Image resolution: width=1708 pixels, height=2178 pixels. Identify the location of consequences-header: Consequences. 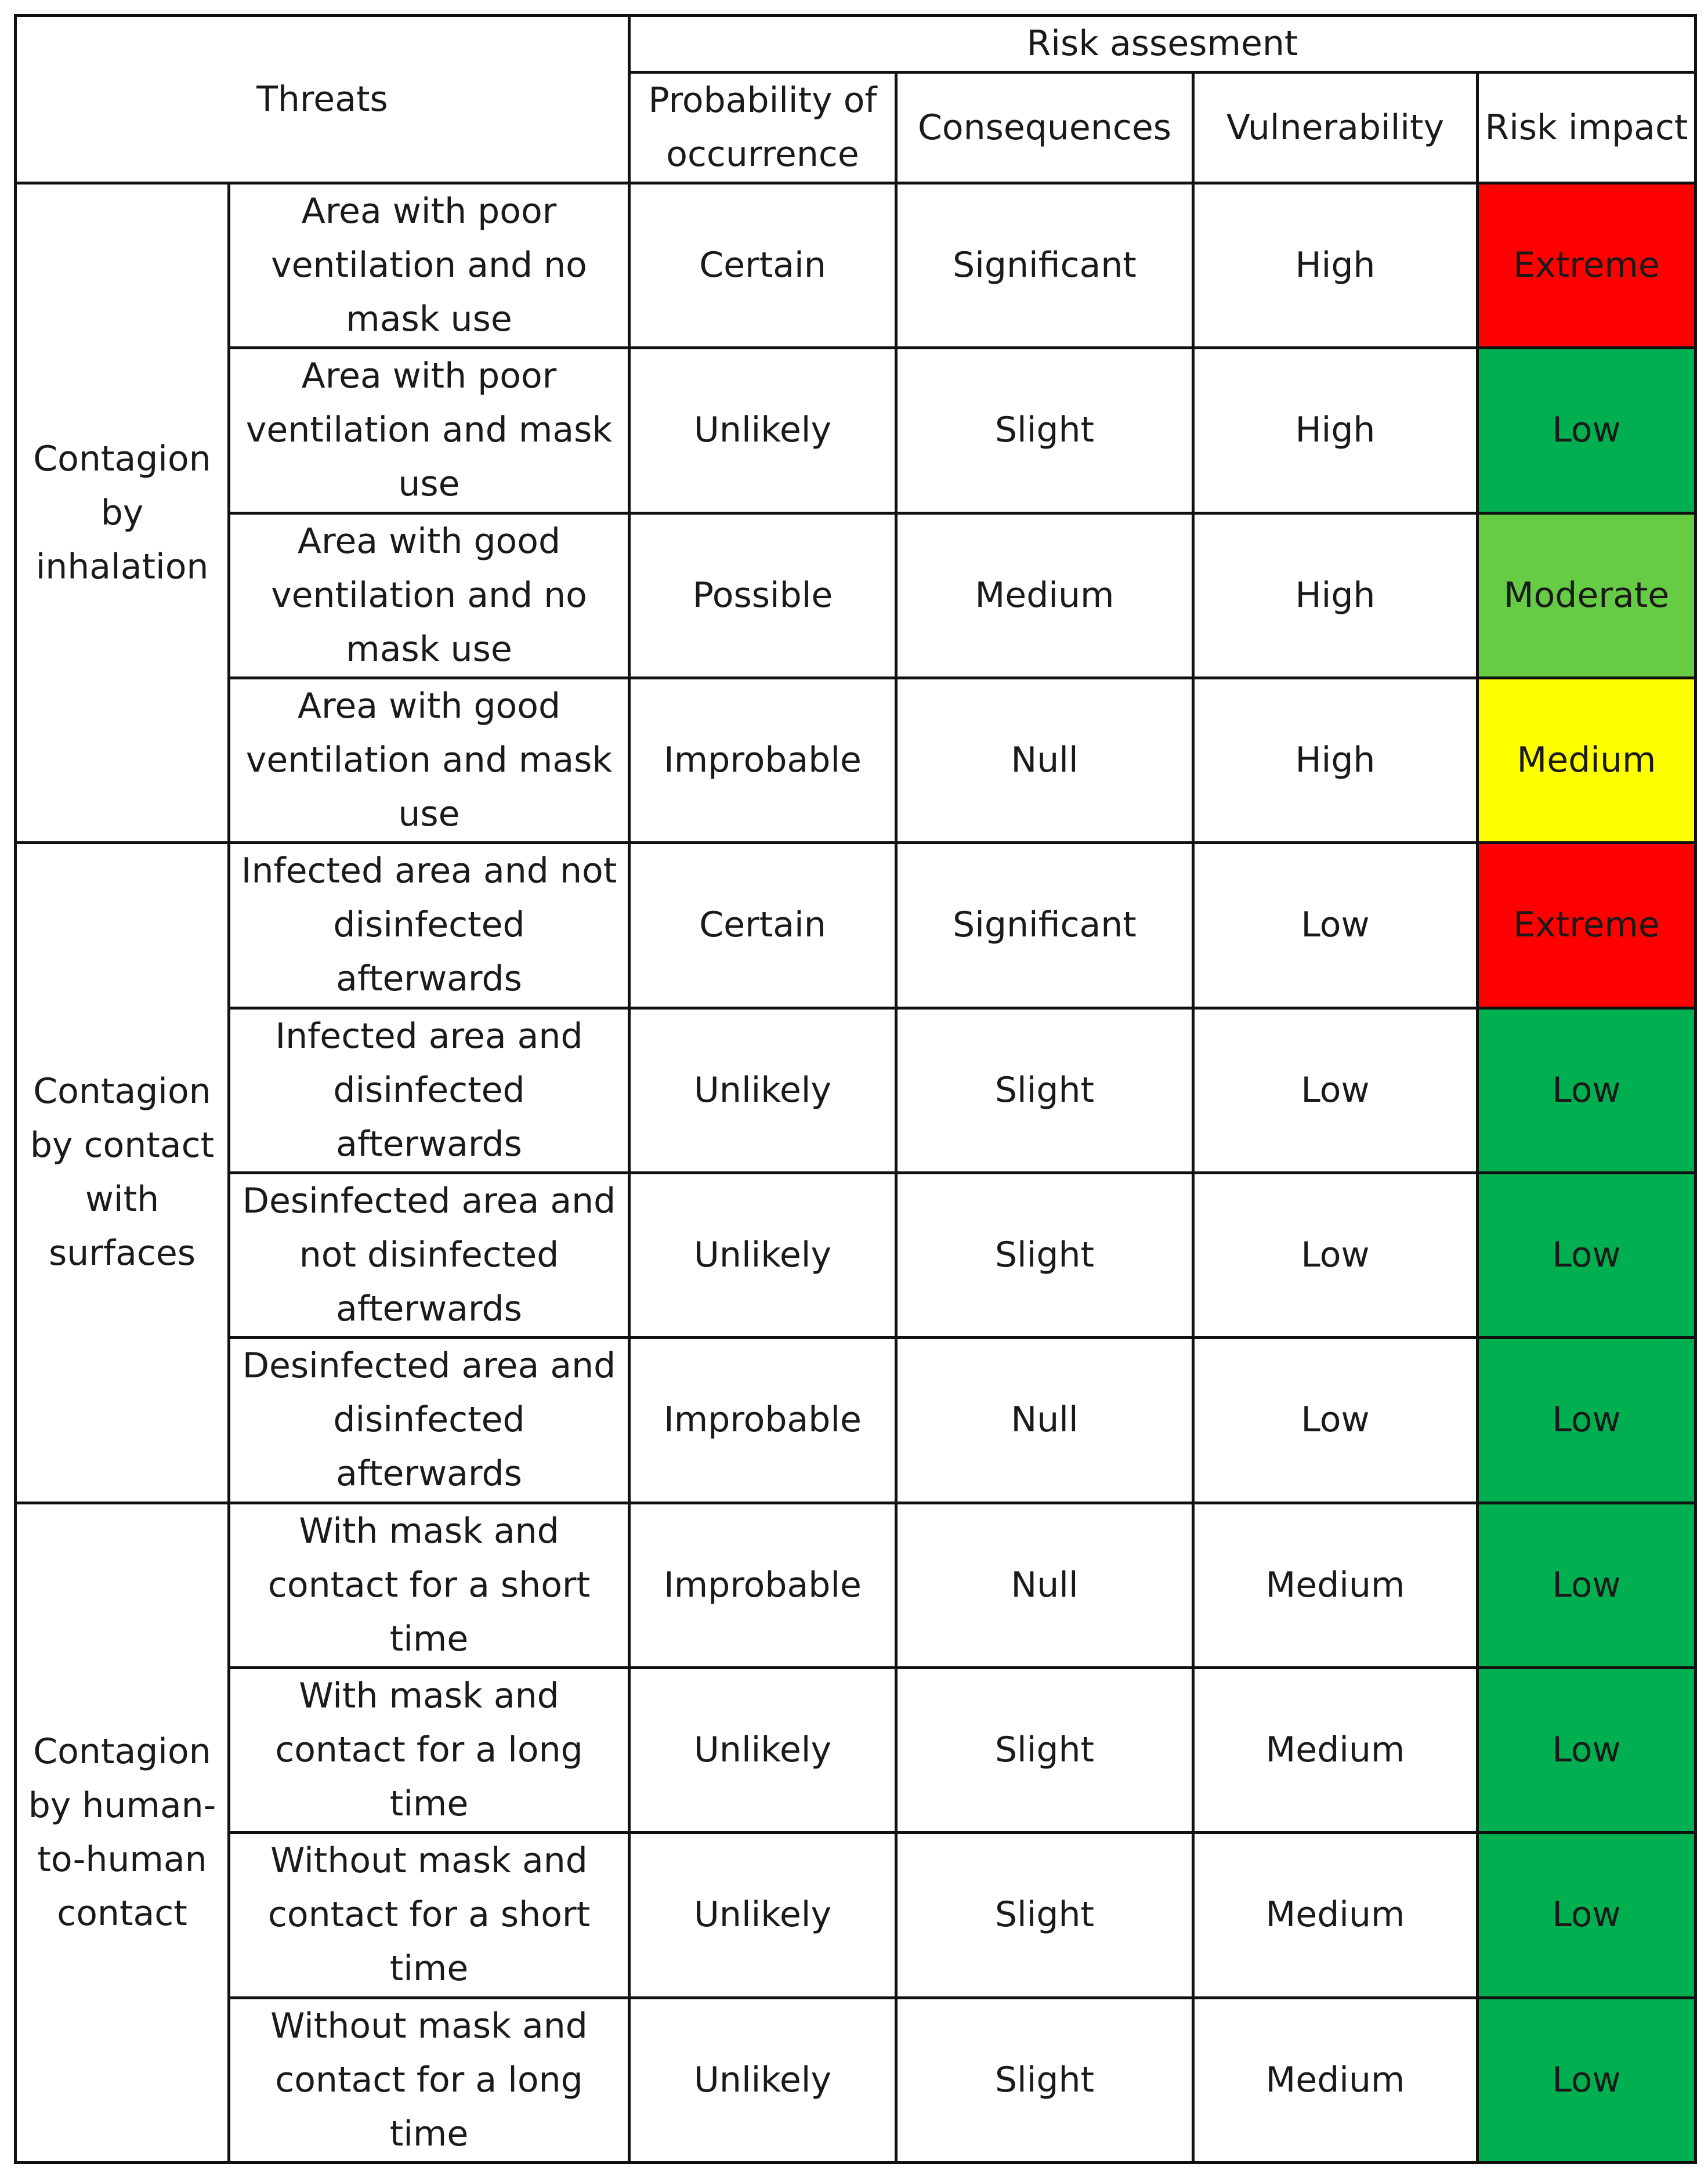
(1045, 128).